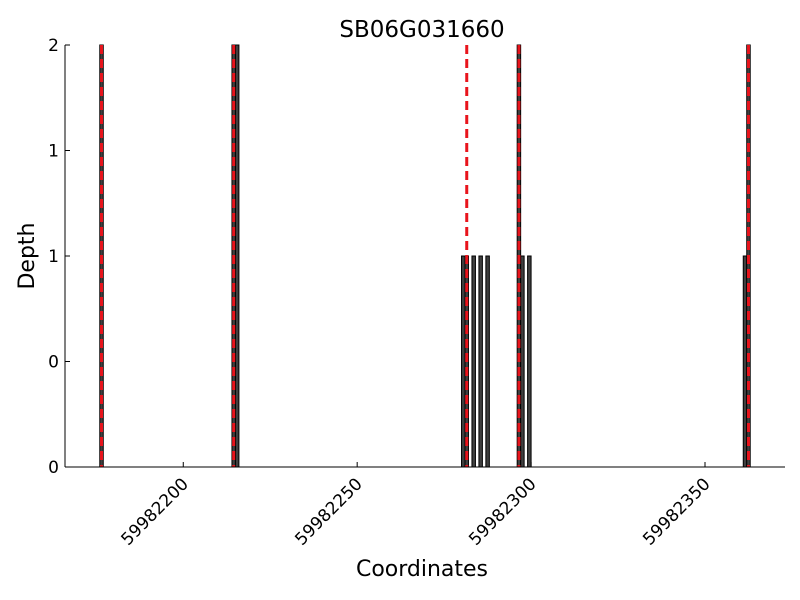 This screenshot has width=800, height=600. Describe the element at coordinates (502, 511) in the screenshot. I see `x-tick-label: 59982300` at that location.